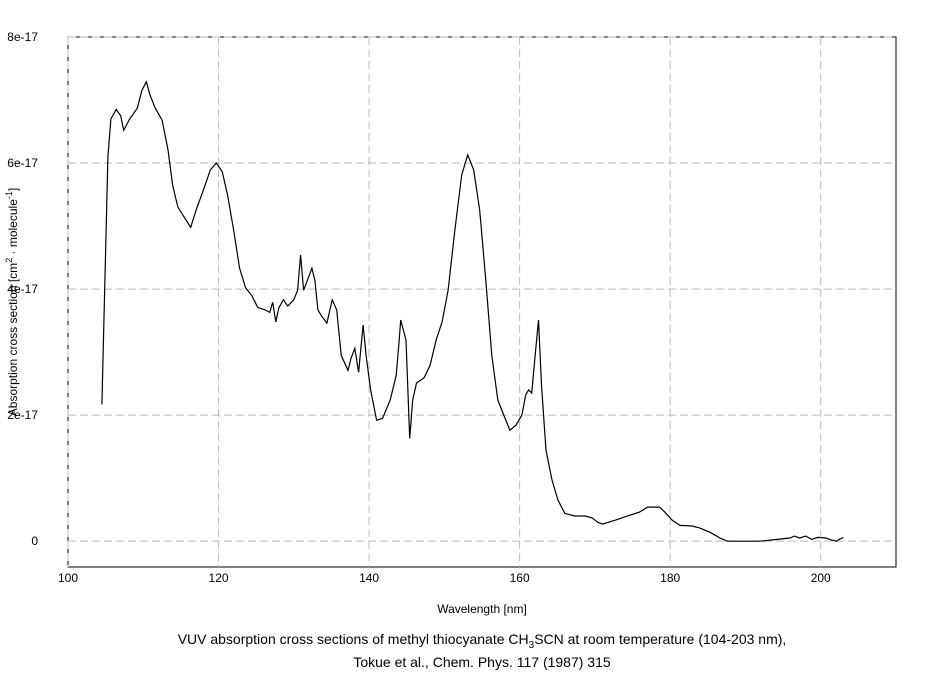  Describe the element at coordinates (9, 260) in the screenshot. I see `y-label-sup: 2` at that location.